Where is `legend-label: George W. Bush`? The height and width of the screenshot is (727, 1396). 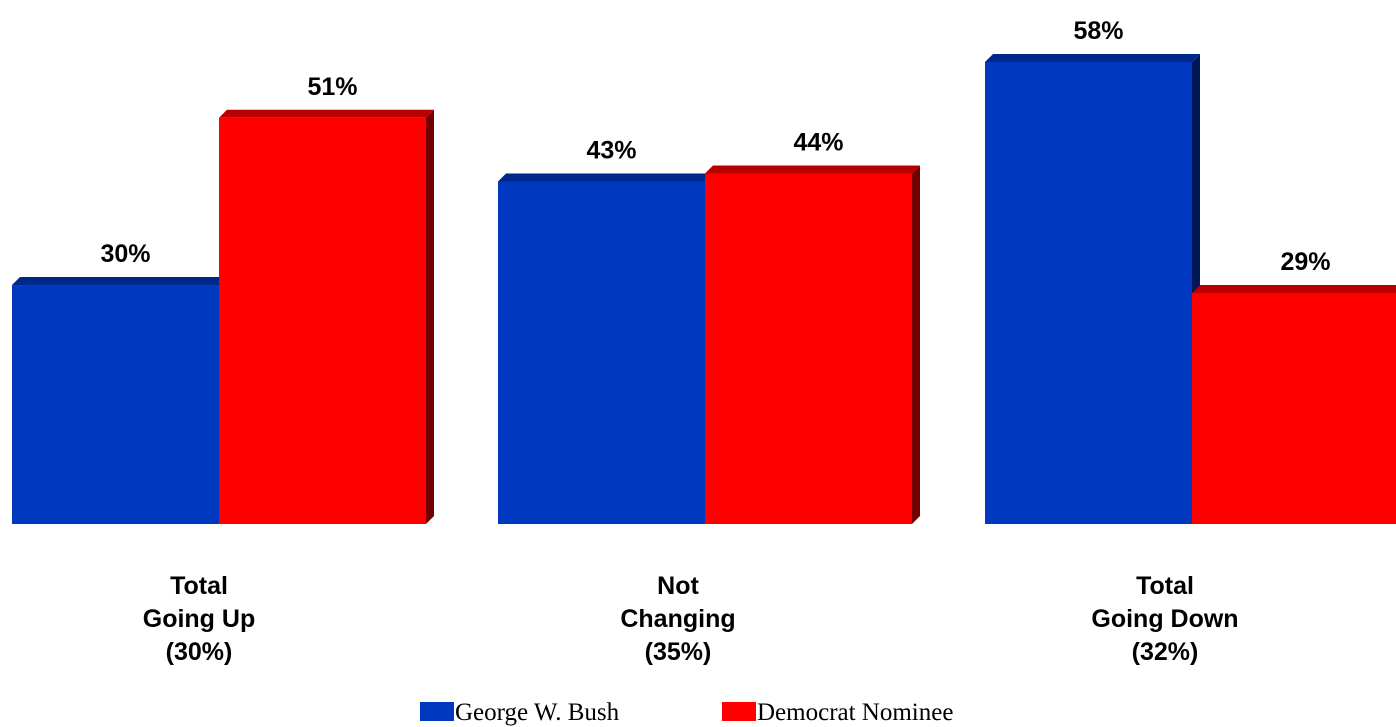
legend-label: George W. Bush is located at coordinates (537, 712).